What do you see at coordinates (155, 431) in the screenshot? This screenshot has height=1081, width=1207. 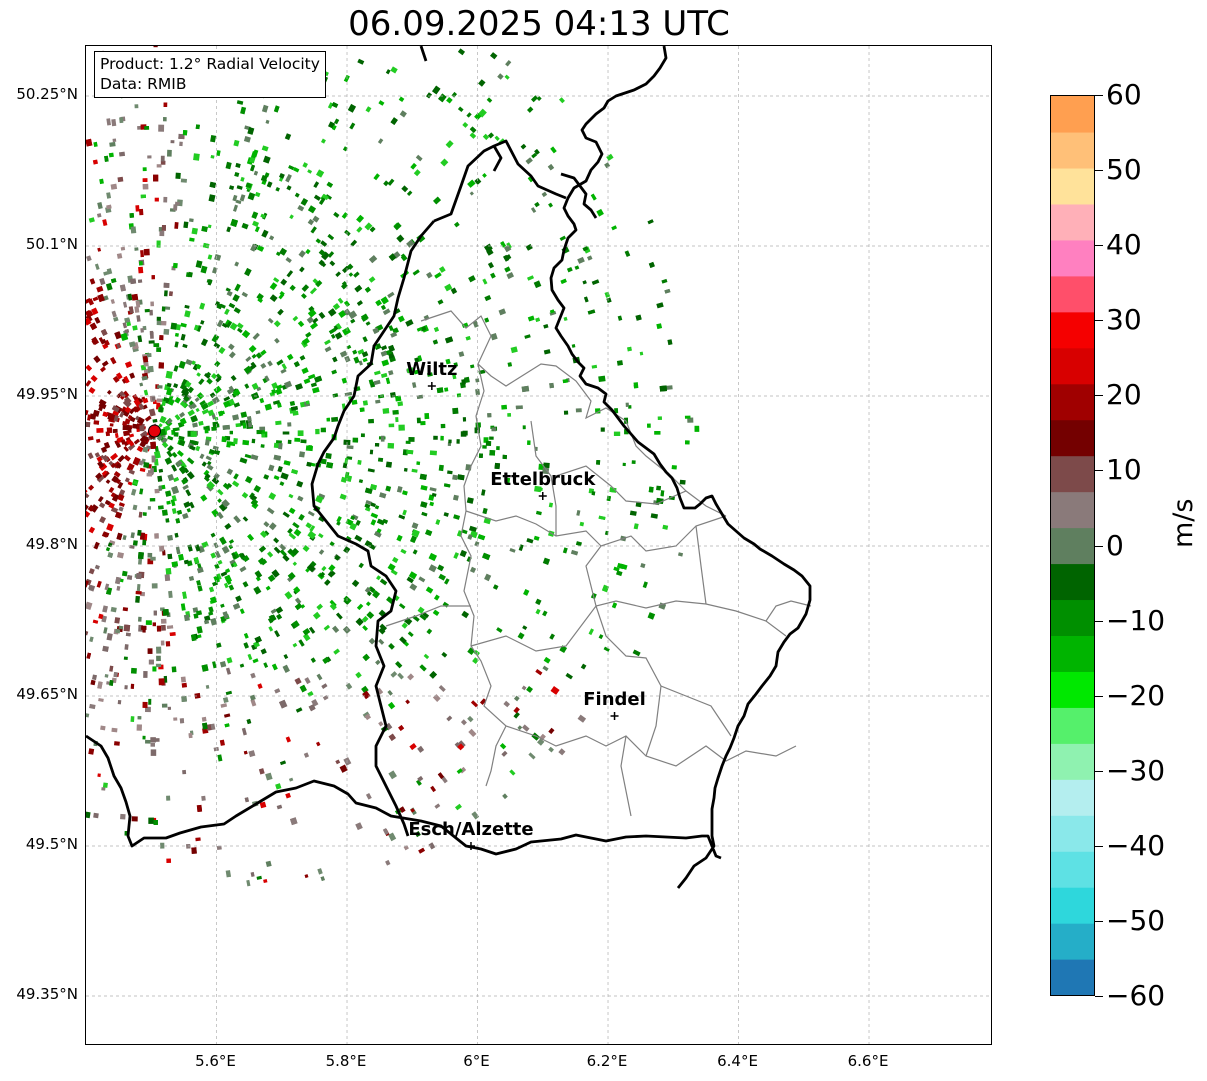 I see `radar-site-marker` at bounding box center [155, 431].